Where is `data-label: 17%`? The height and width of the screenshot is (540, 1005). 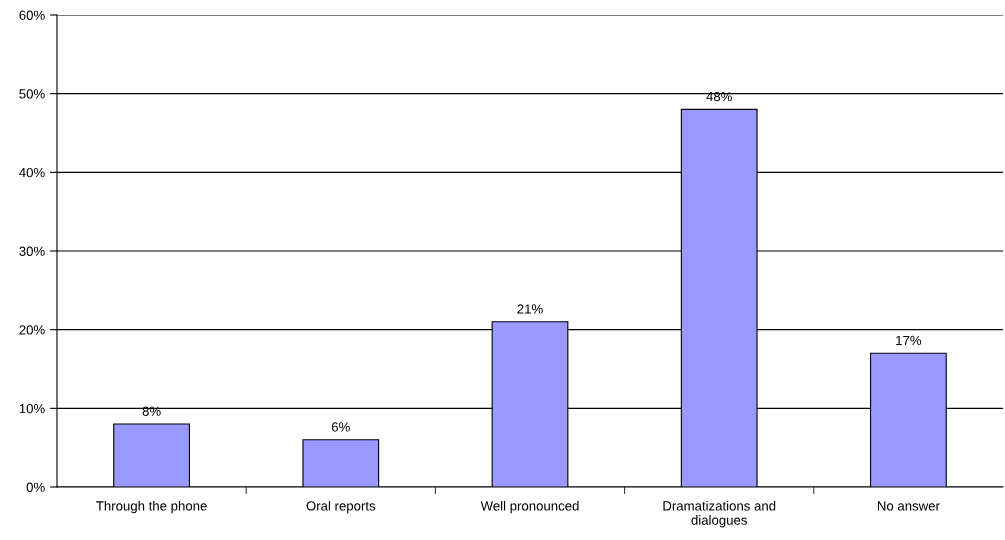 data-label: 17% is located at coordinates (909, 340).